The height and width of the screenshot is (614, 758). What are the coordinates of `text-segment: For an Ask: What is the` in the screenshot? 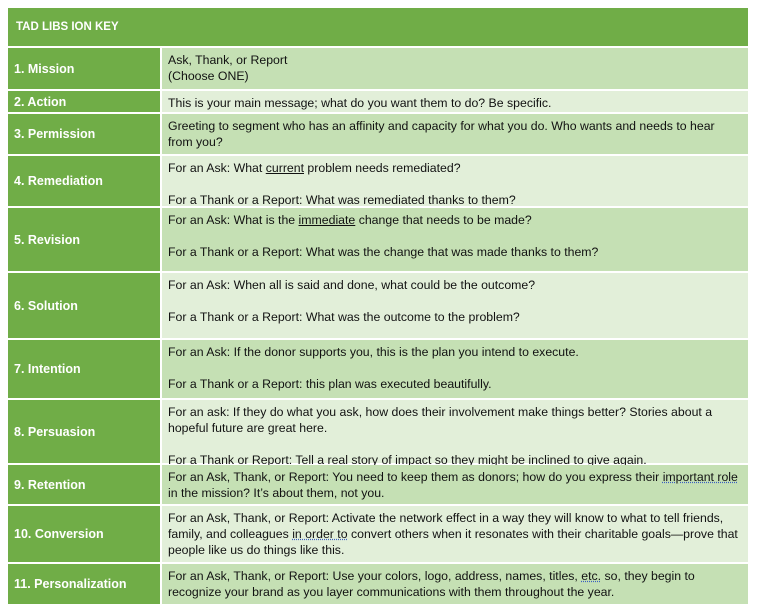 It's located at (233, 220).